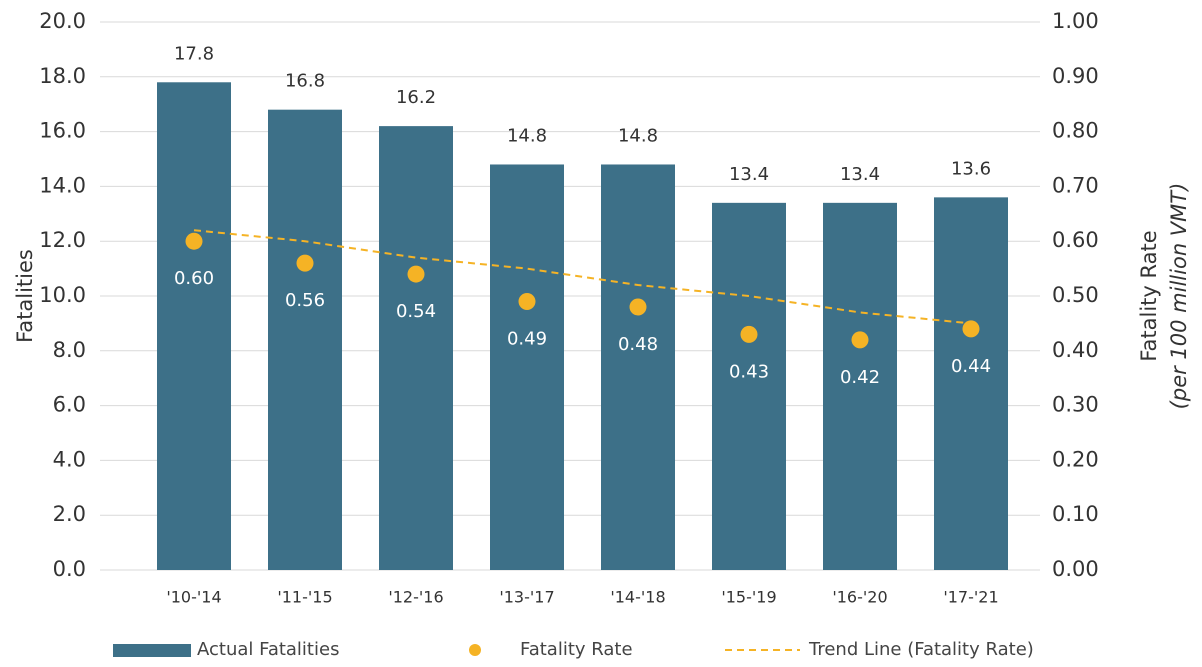 The height and width of the screenshot is (667, 1202). I want to click on rate-value-label: 0.44, so click(971, 366).